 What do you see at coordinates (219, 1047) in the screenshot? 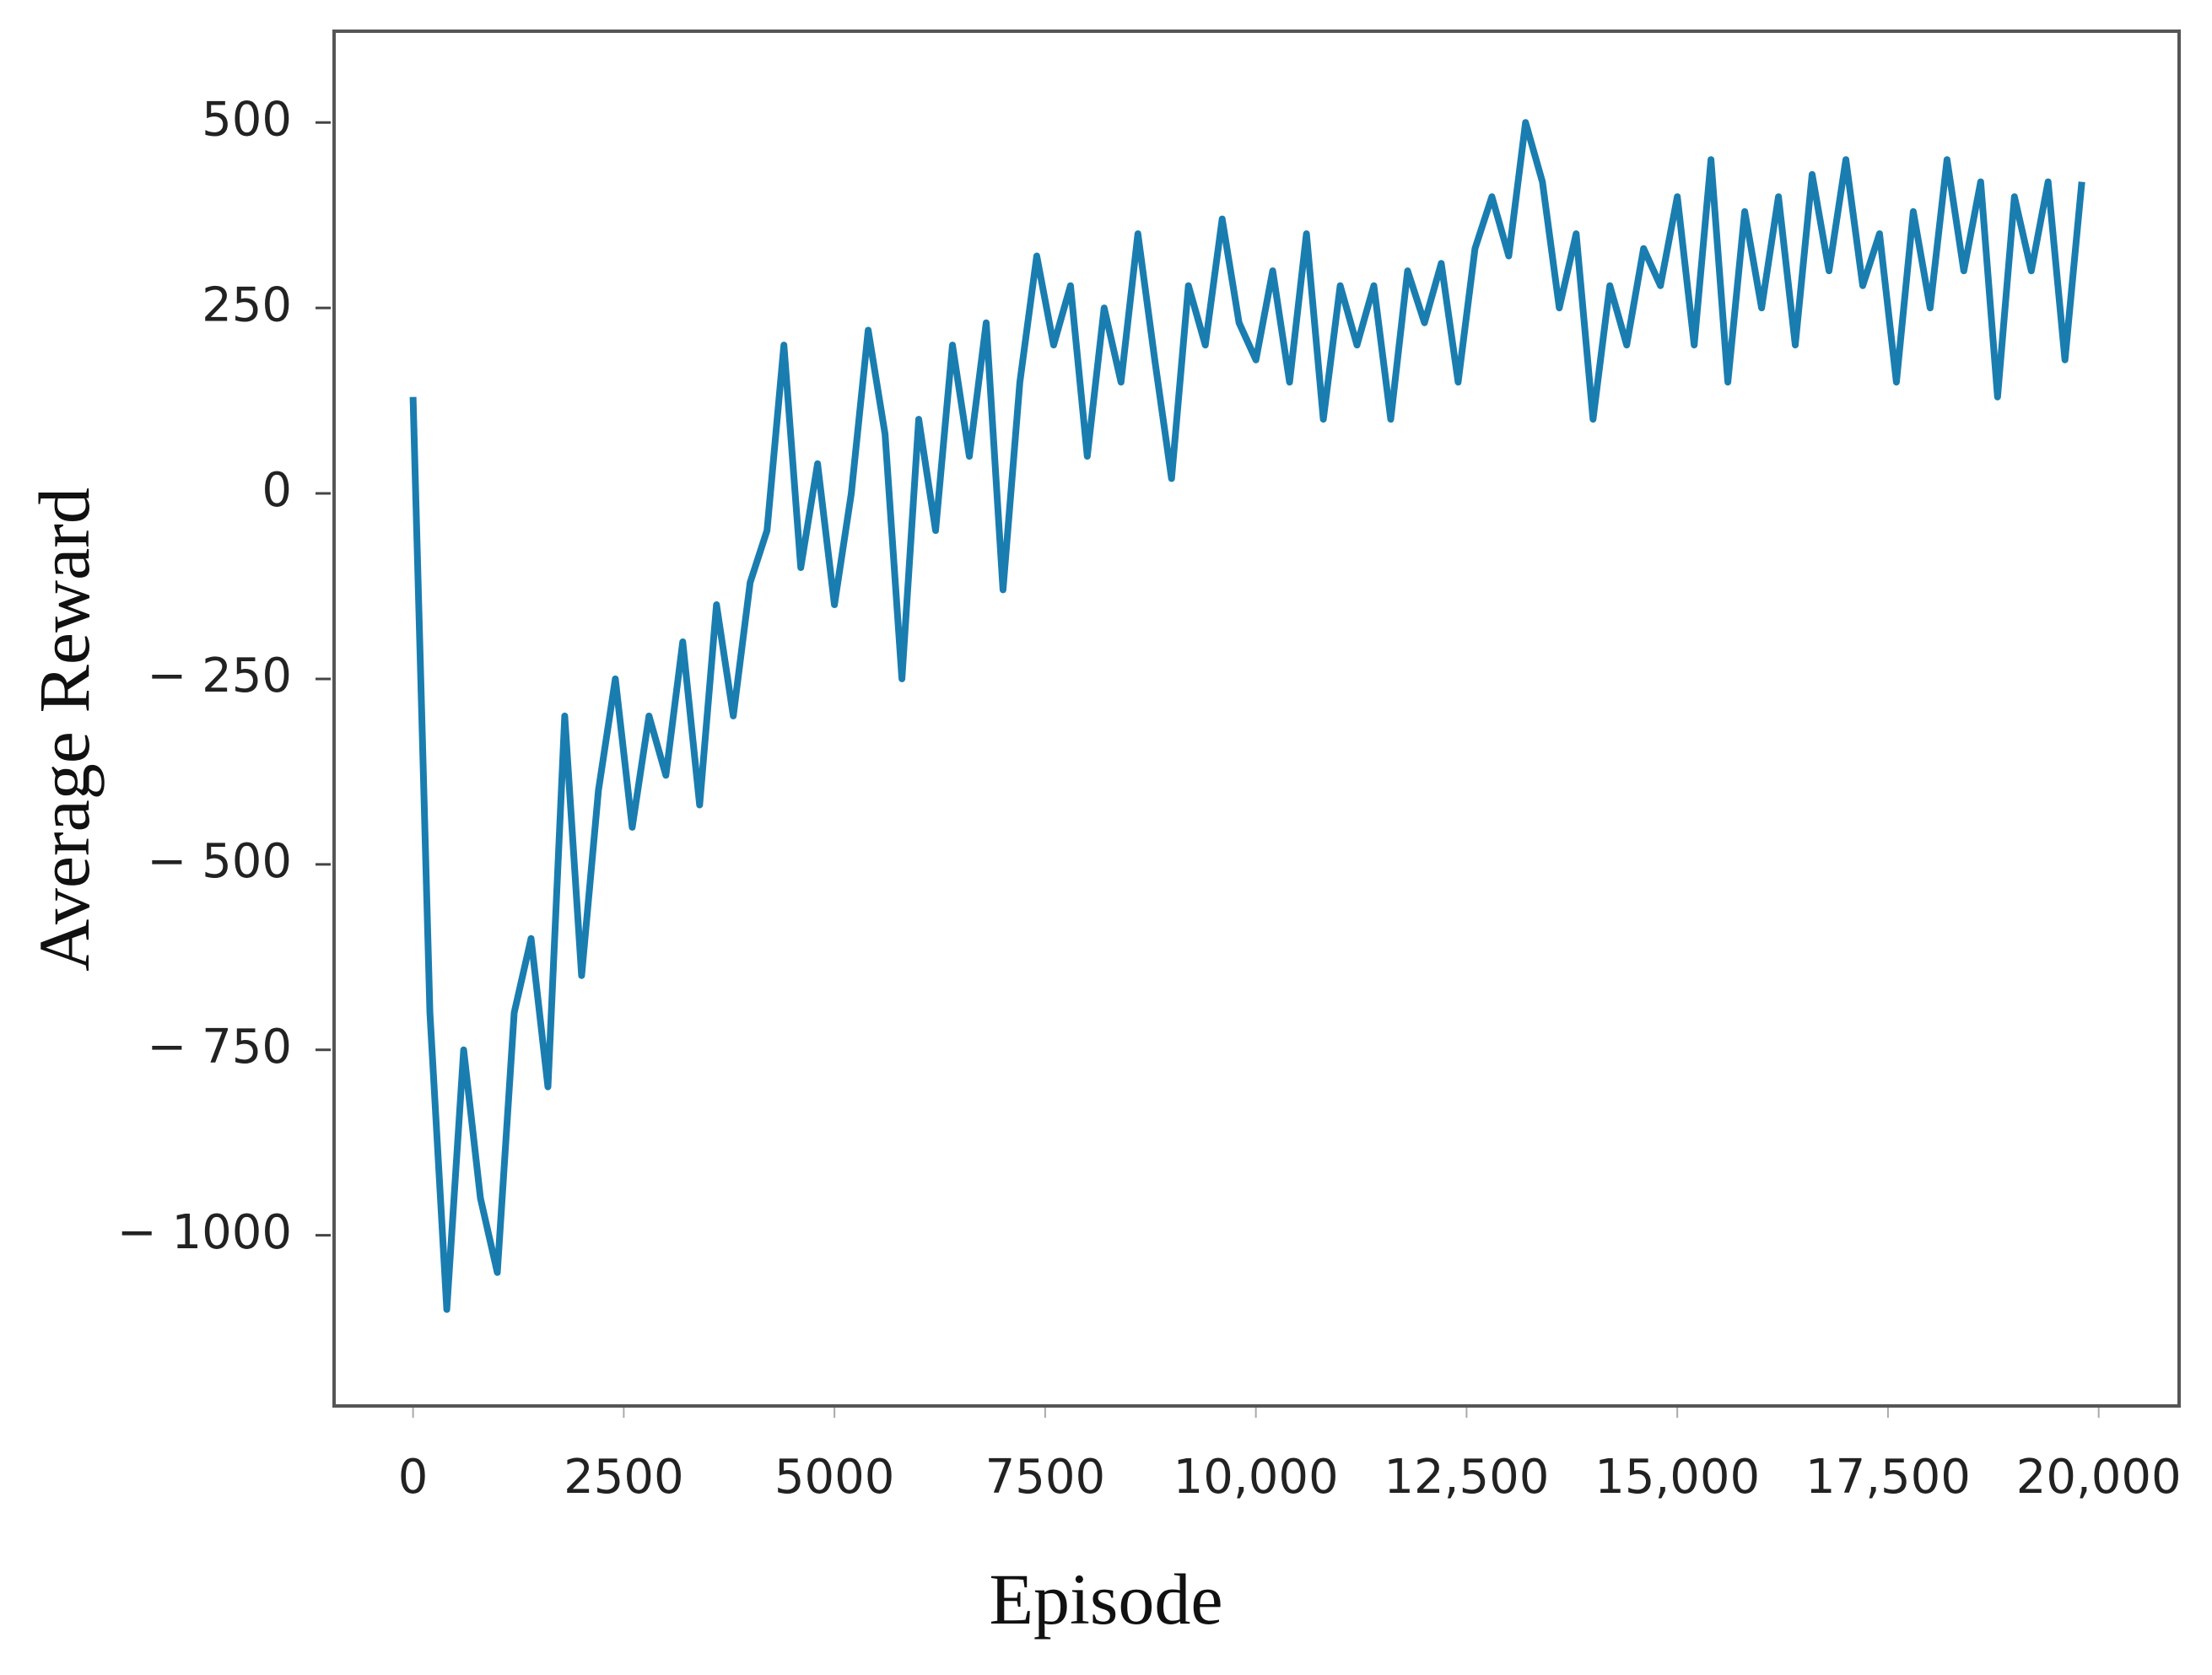
I see `y-tick-label: − 750` at bounding box center [219, 1047].